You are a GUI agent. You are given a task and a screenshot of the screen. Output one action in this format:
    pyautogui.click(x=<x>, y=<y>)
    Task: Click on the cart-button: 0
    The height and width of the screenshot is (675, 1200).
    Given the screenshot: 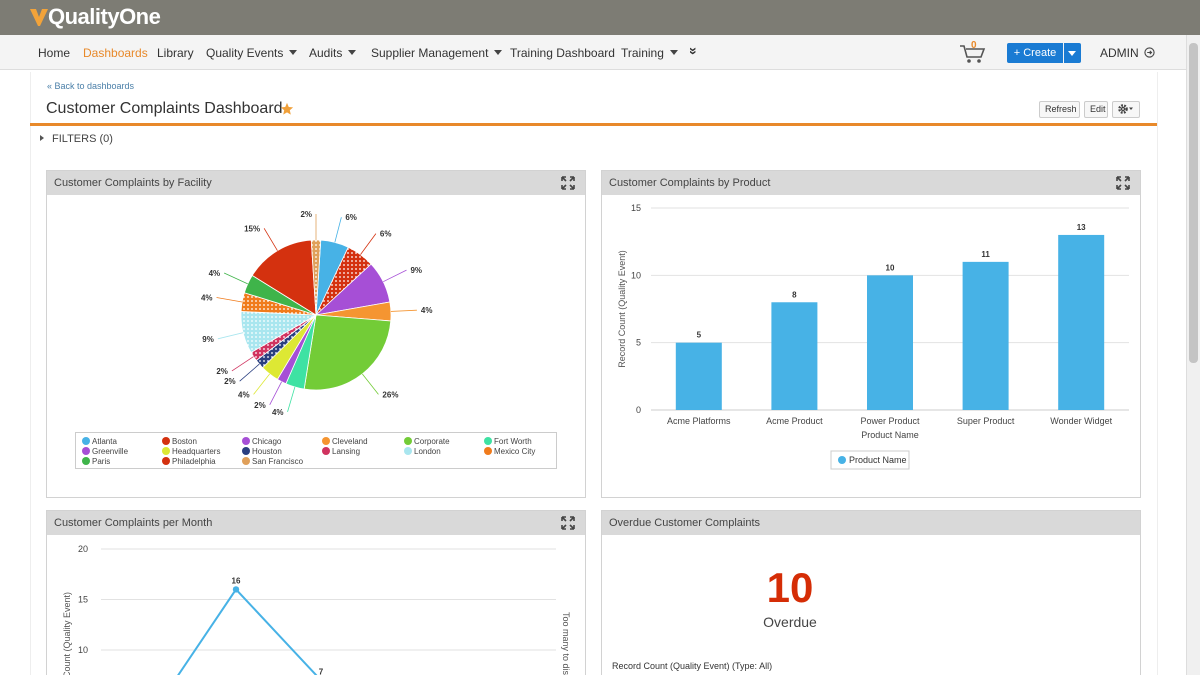 What is the action you would take?
    pyautogui.click(x=973, y=52)
    